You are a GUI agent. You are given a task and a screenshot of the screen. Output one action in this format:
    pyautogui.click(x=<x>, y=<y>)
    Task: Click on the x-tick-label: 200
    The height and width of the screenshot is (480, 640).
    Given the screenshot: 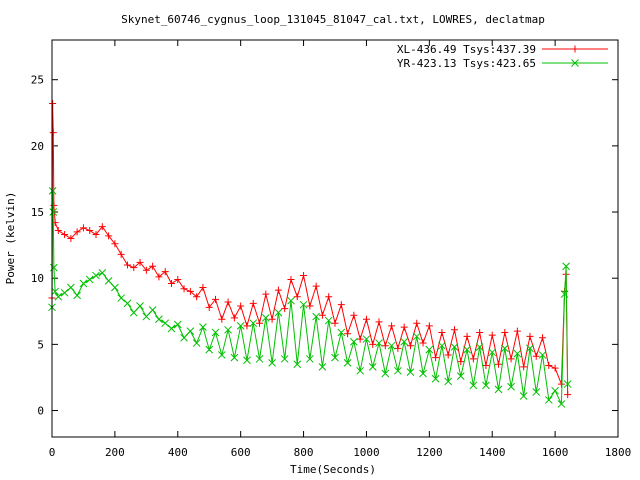 What is the action you would take?
    pyautogui.click(x=115, y=452)
    